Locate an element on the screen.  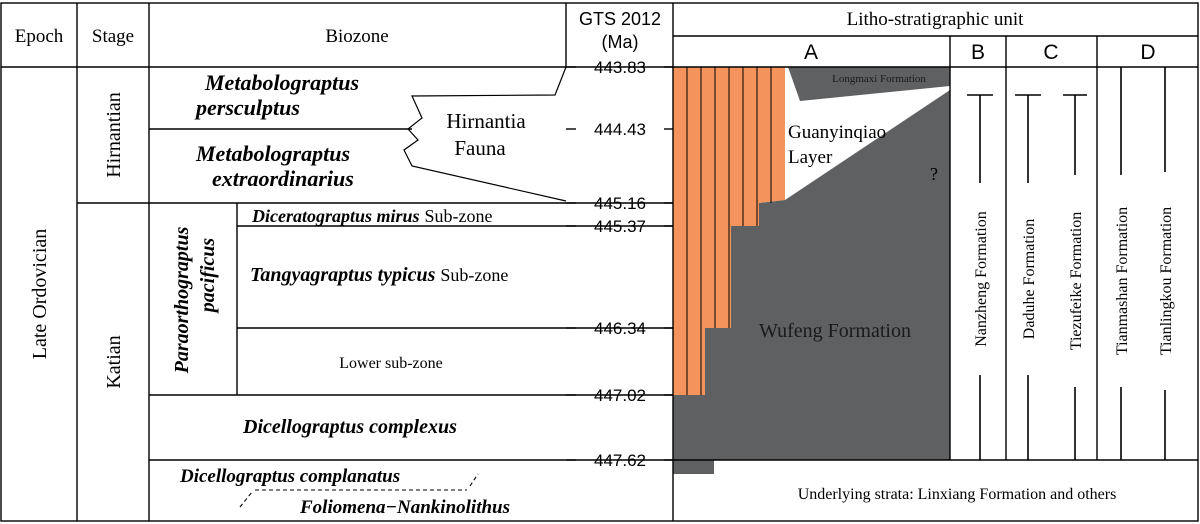
label-tiezufeike-formation: Tiezufeike Formation is located at coordinates (1076, 281).